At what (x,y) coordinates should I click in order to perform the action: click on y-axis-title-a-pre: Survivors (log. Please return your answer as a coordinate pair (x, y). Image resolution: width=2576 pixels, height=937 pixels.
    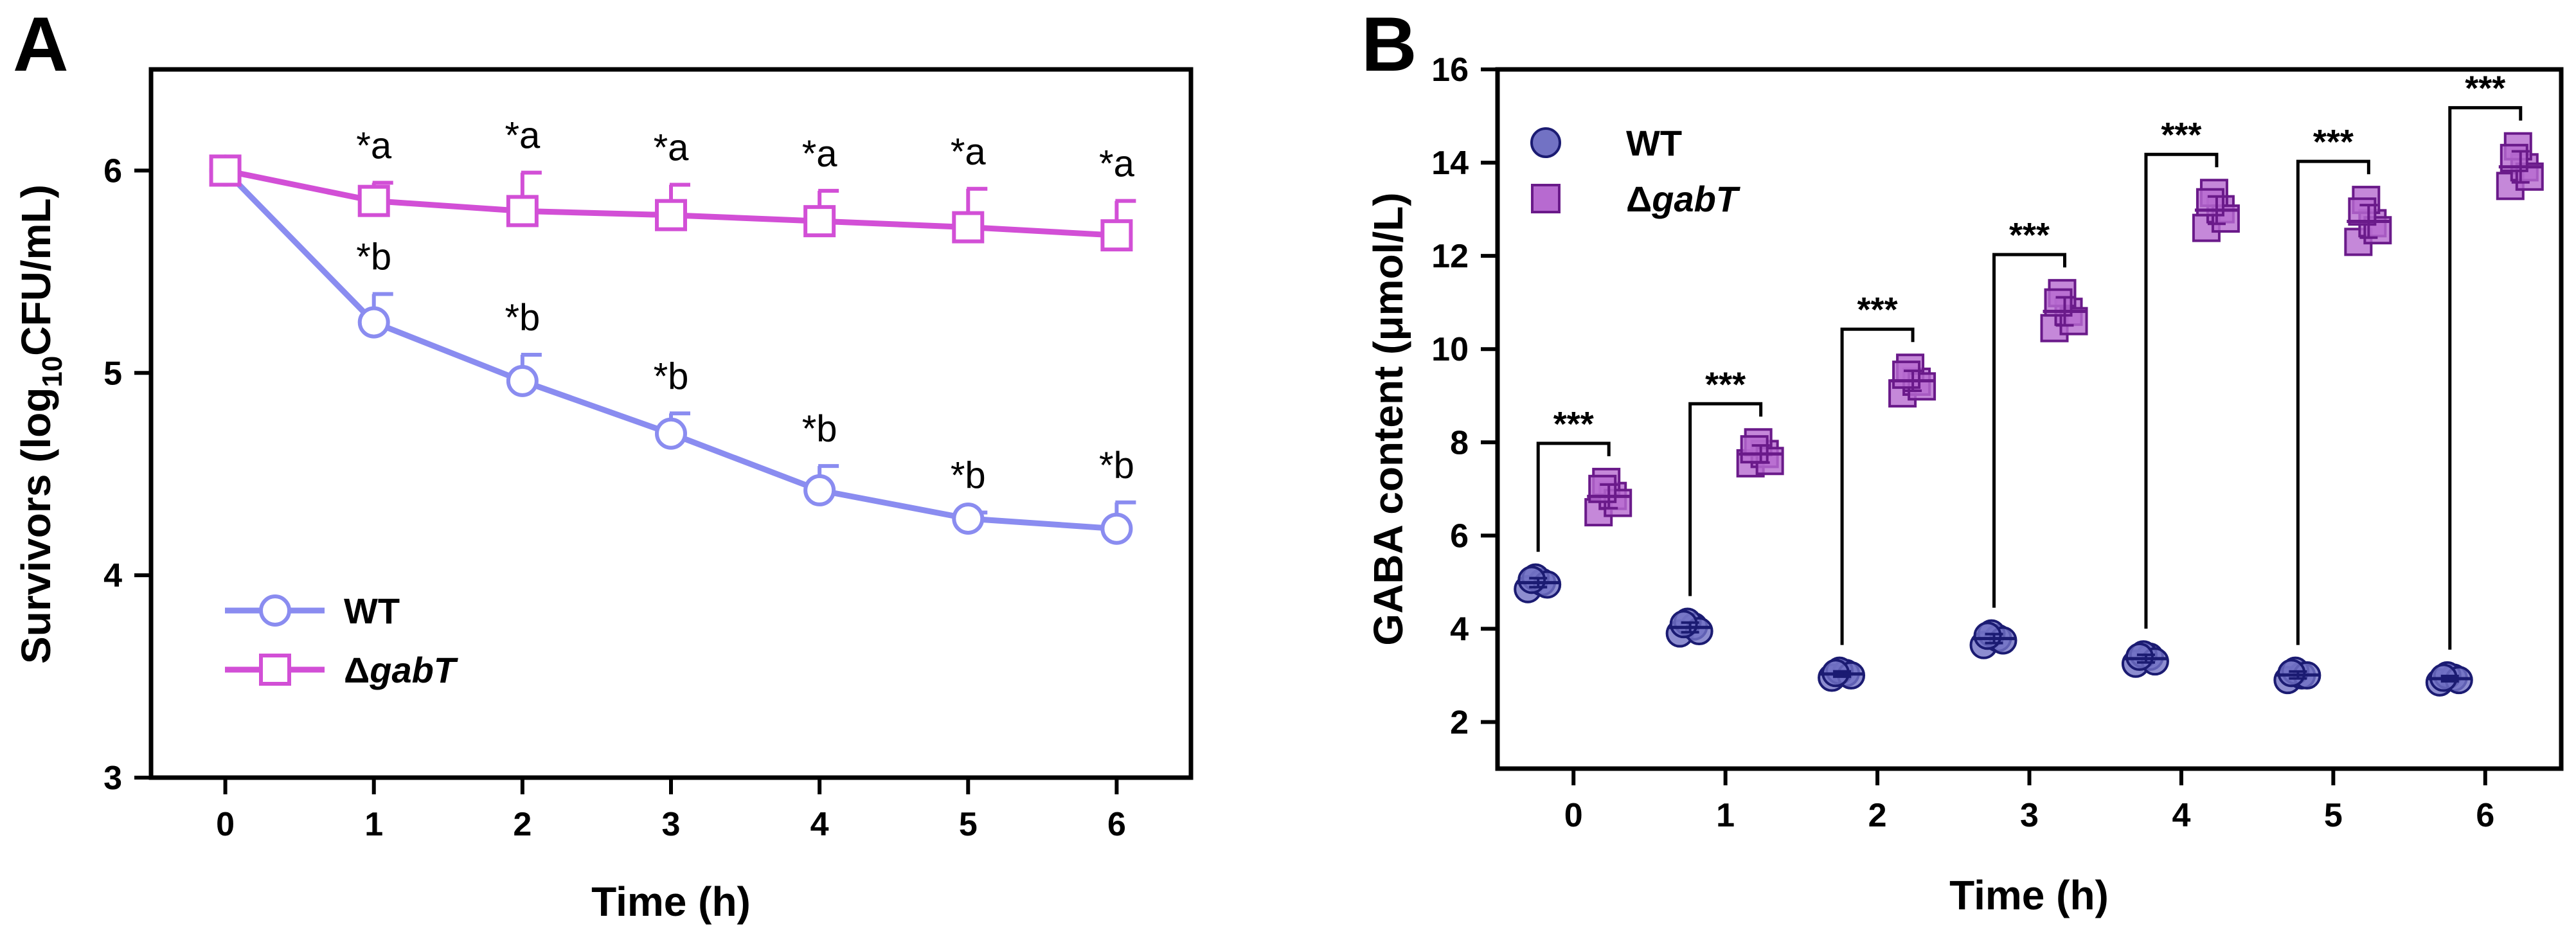
    Looking at the image, I should click on (36, 526).